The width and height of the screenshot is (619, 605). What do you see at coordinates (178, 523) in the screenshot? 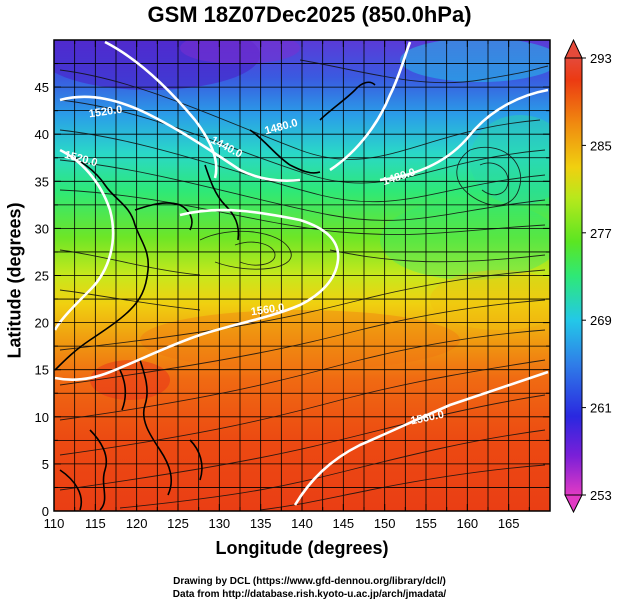
I see `x-tick-label: 125` at bounding box center [178, 523].